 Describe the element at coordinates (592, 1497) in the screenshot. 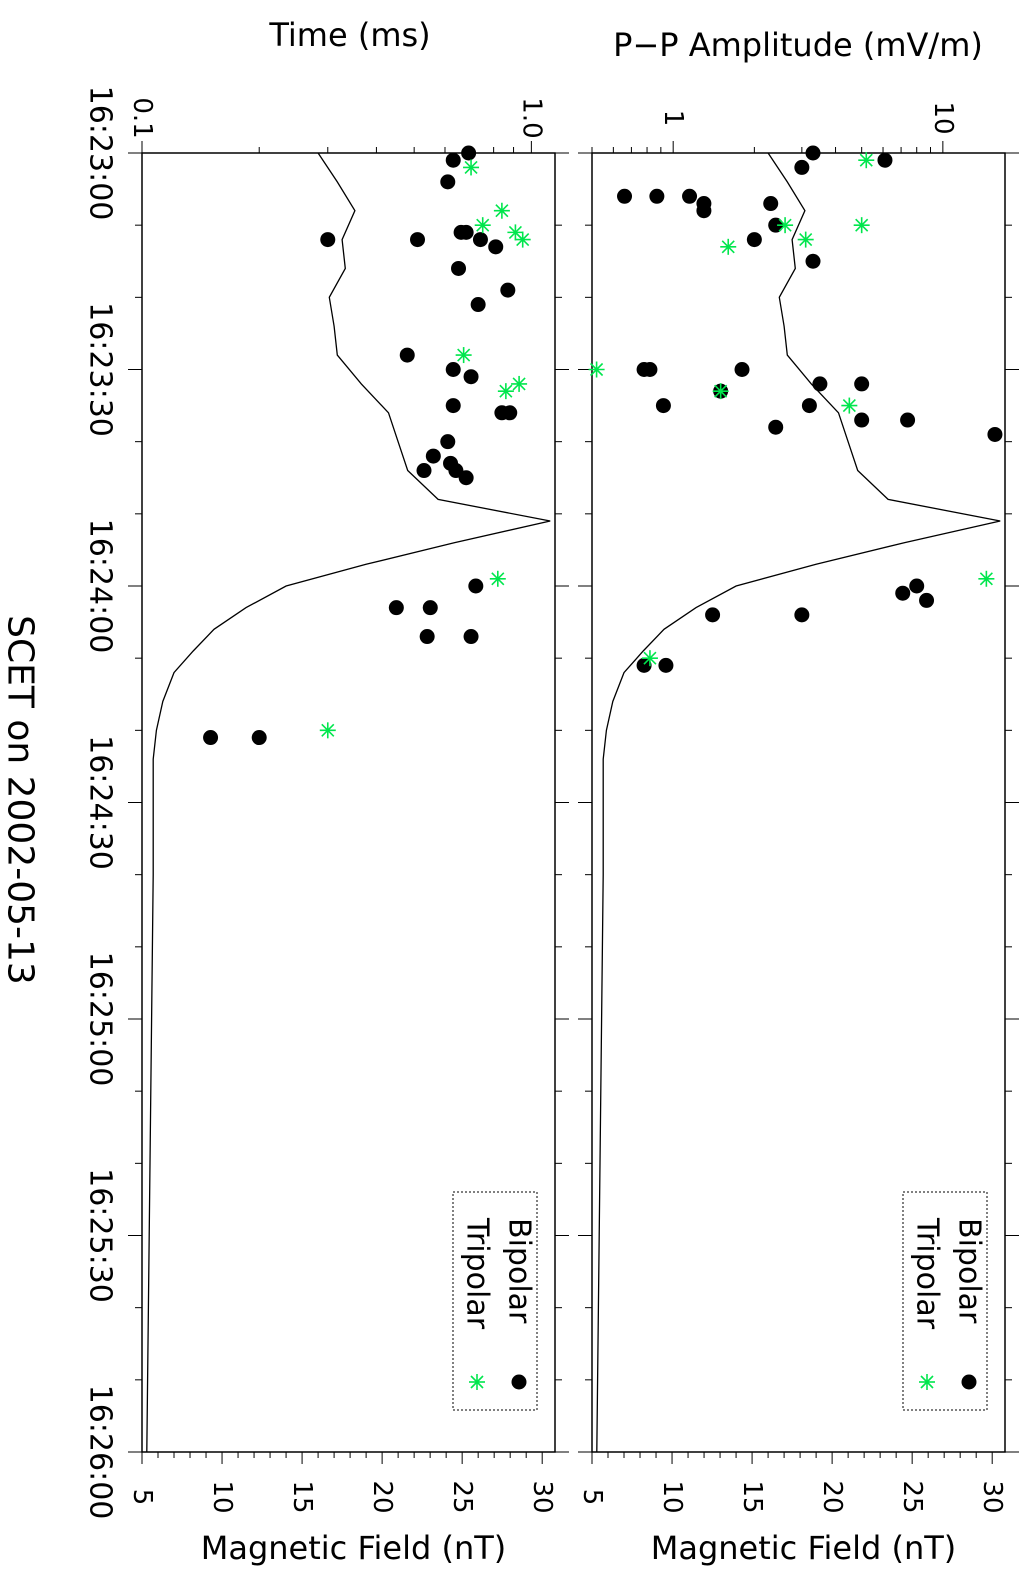

I see `field-tick-label: 5` at that location.